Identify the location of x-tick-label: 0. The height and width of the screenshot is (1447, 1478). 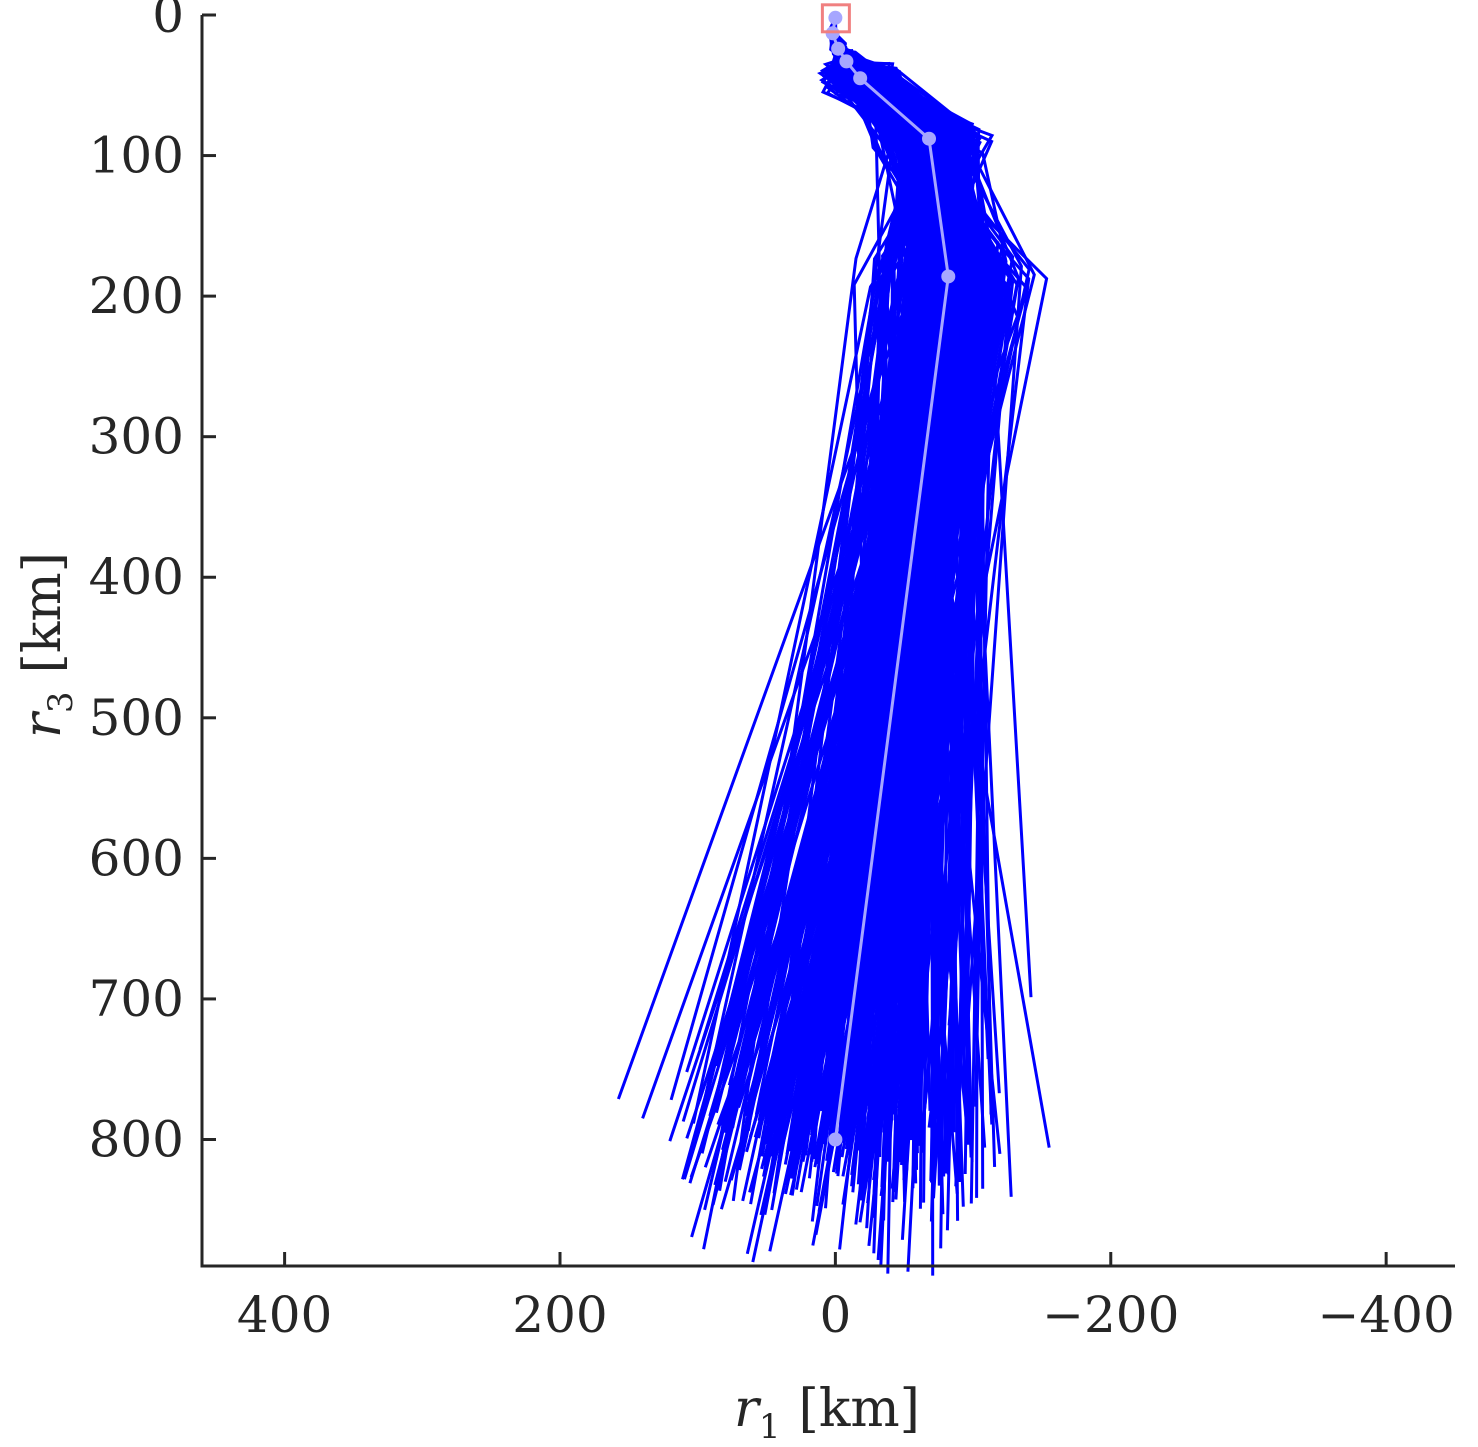
(835, 1315).